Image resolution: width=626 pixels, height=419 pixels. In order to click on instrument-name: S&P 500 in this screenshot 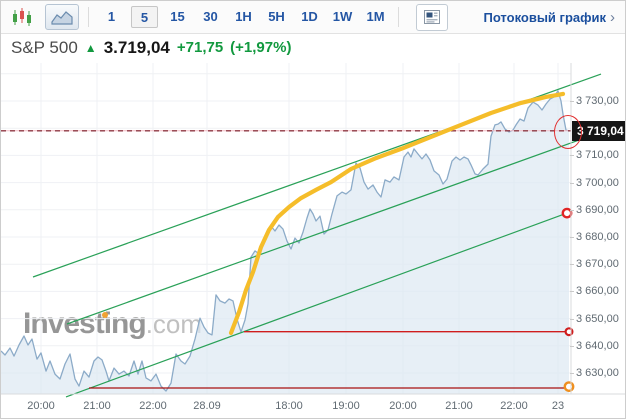, I will do `click(44, 47)`.